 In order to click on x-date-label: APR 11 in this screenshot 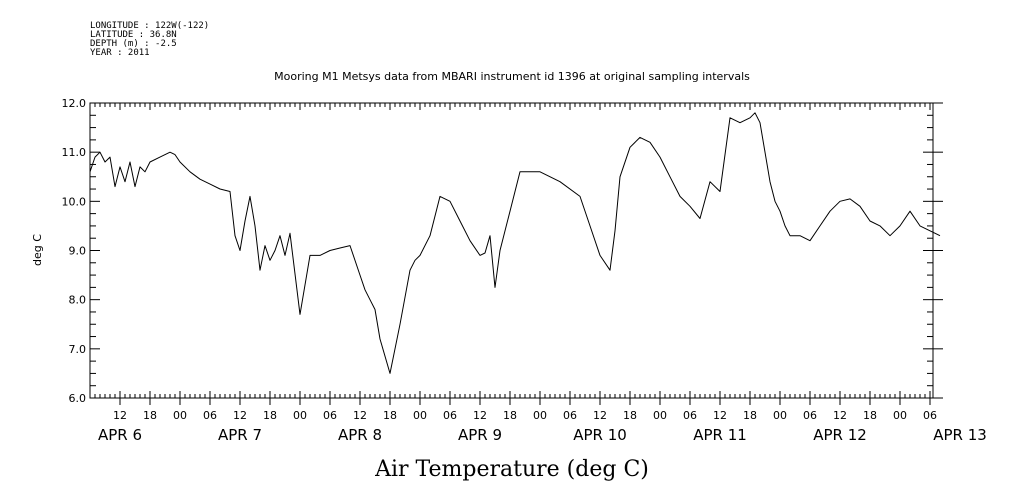, I will do `click(720, 435)`.